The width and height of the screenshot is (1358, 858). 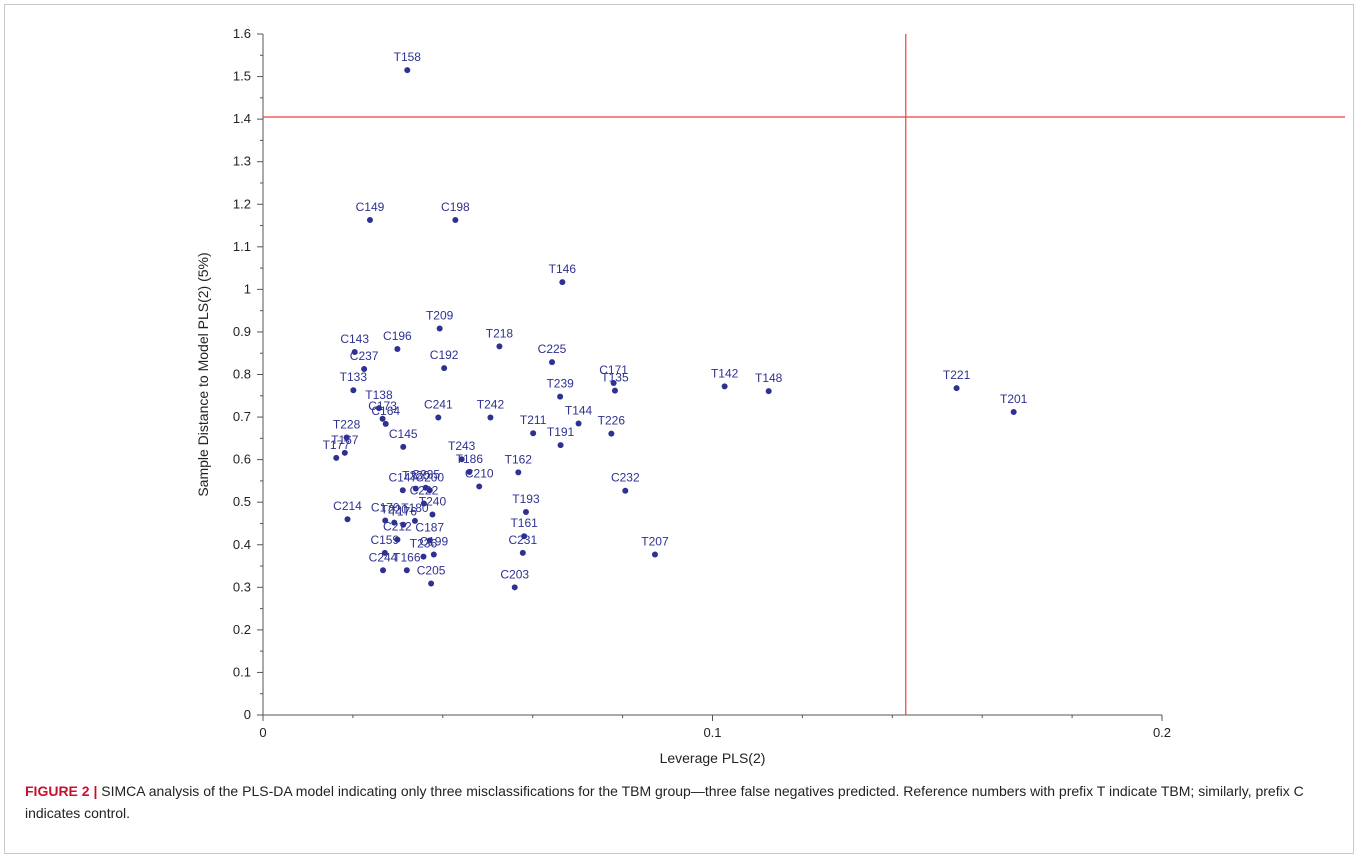 What do you see at coordinates (247, 714) in the screenshot?
I see `y-tick-label: 0` at bounding box center [247, 714].